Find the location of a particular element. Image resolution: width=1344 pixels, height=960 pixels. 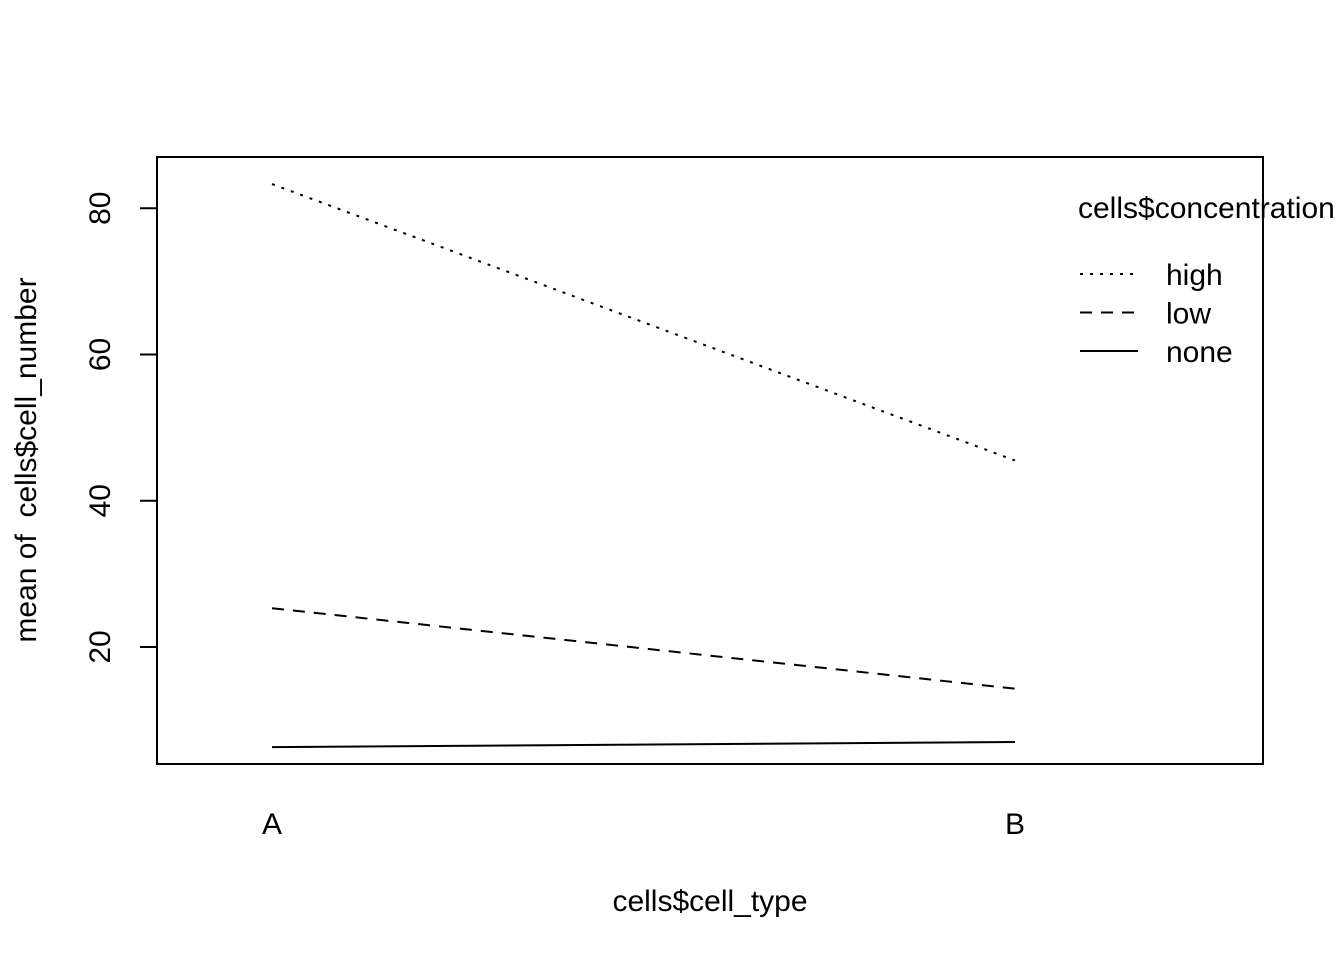

y-axis-label: mean of cells$cell_number is located at coordinates (26, 459).